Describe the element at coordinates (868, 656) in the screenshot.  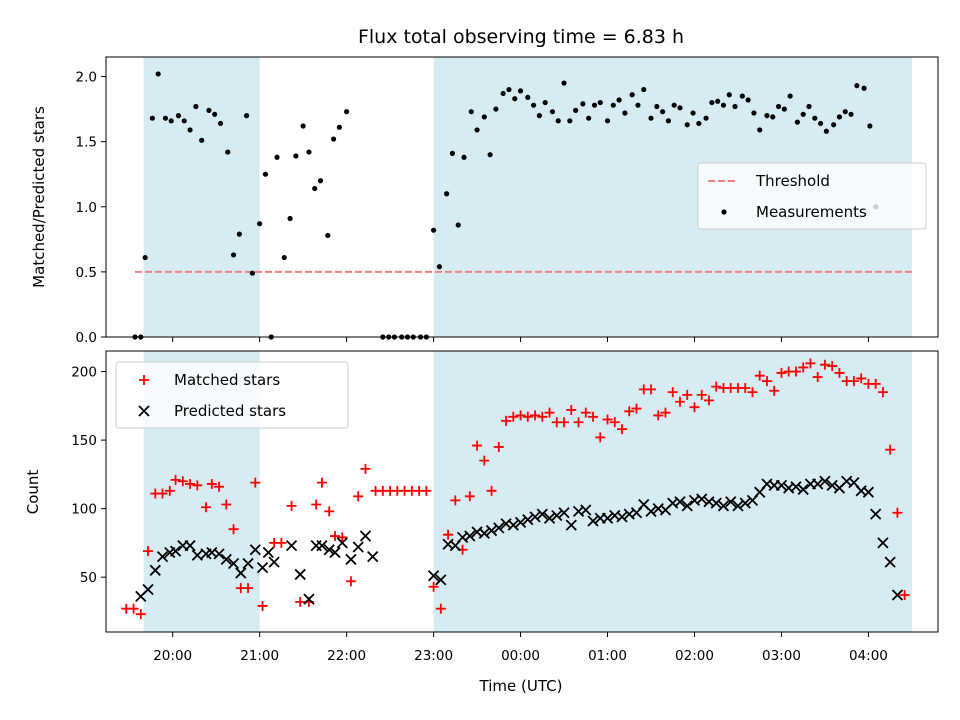
I see `x-tick-label: 04:00` at that location.